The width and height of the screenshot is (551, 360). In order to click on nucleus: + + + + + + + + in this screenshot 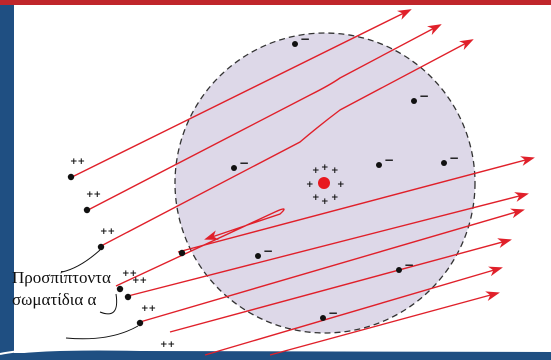, I will do `click(325, 185)`.